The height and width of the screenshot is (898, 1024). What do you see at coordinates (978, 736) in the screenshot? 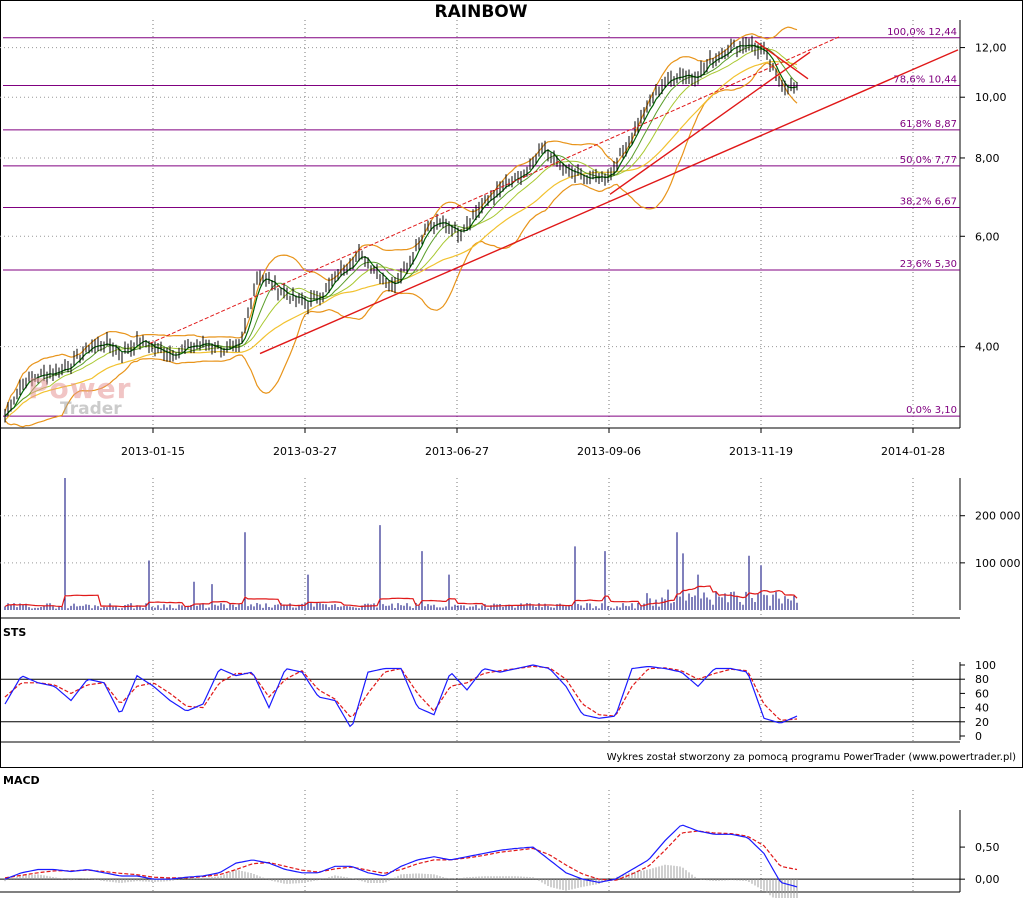
I see `sts-tick-label: 0` at bounding box center [978, 736].